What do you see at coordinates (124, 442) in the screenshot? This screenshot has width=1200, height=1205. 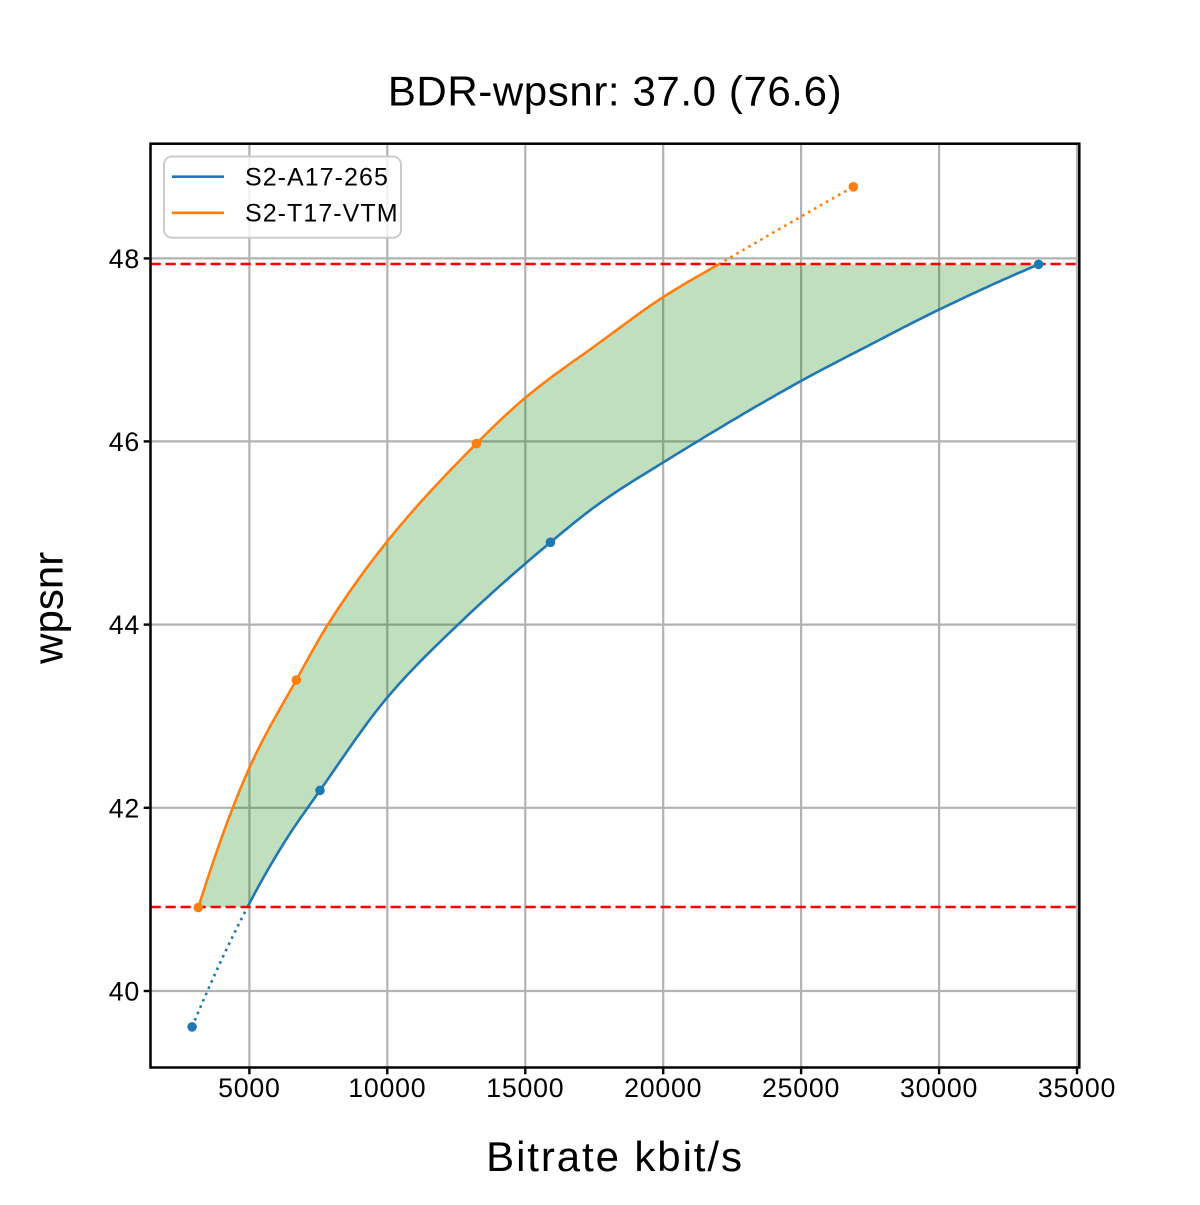 I see `svg-text: 46` at bounding box center [124, 442].